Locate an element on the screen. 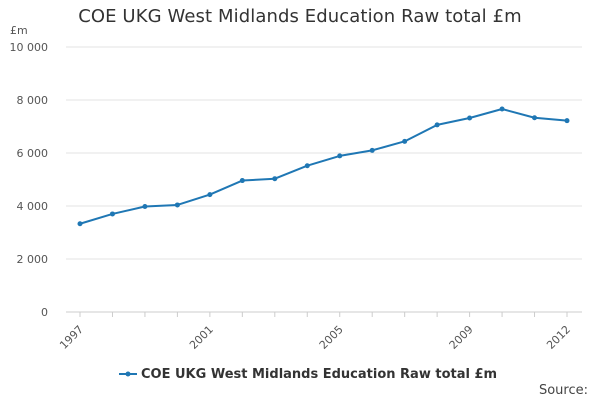  y-tick-label: 0 is located at coordinates (44, 312).